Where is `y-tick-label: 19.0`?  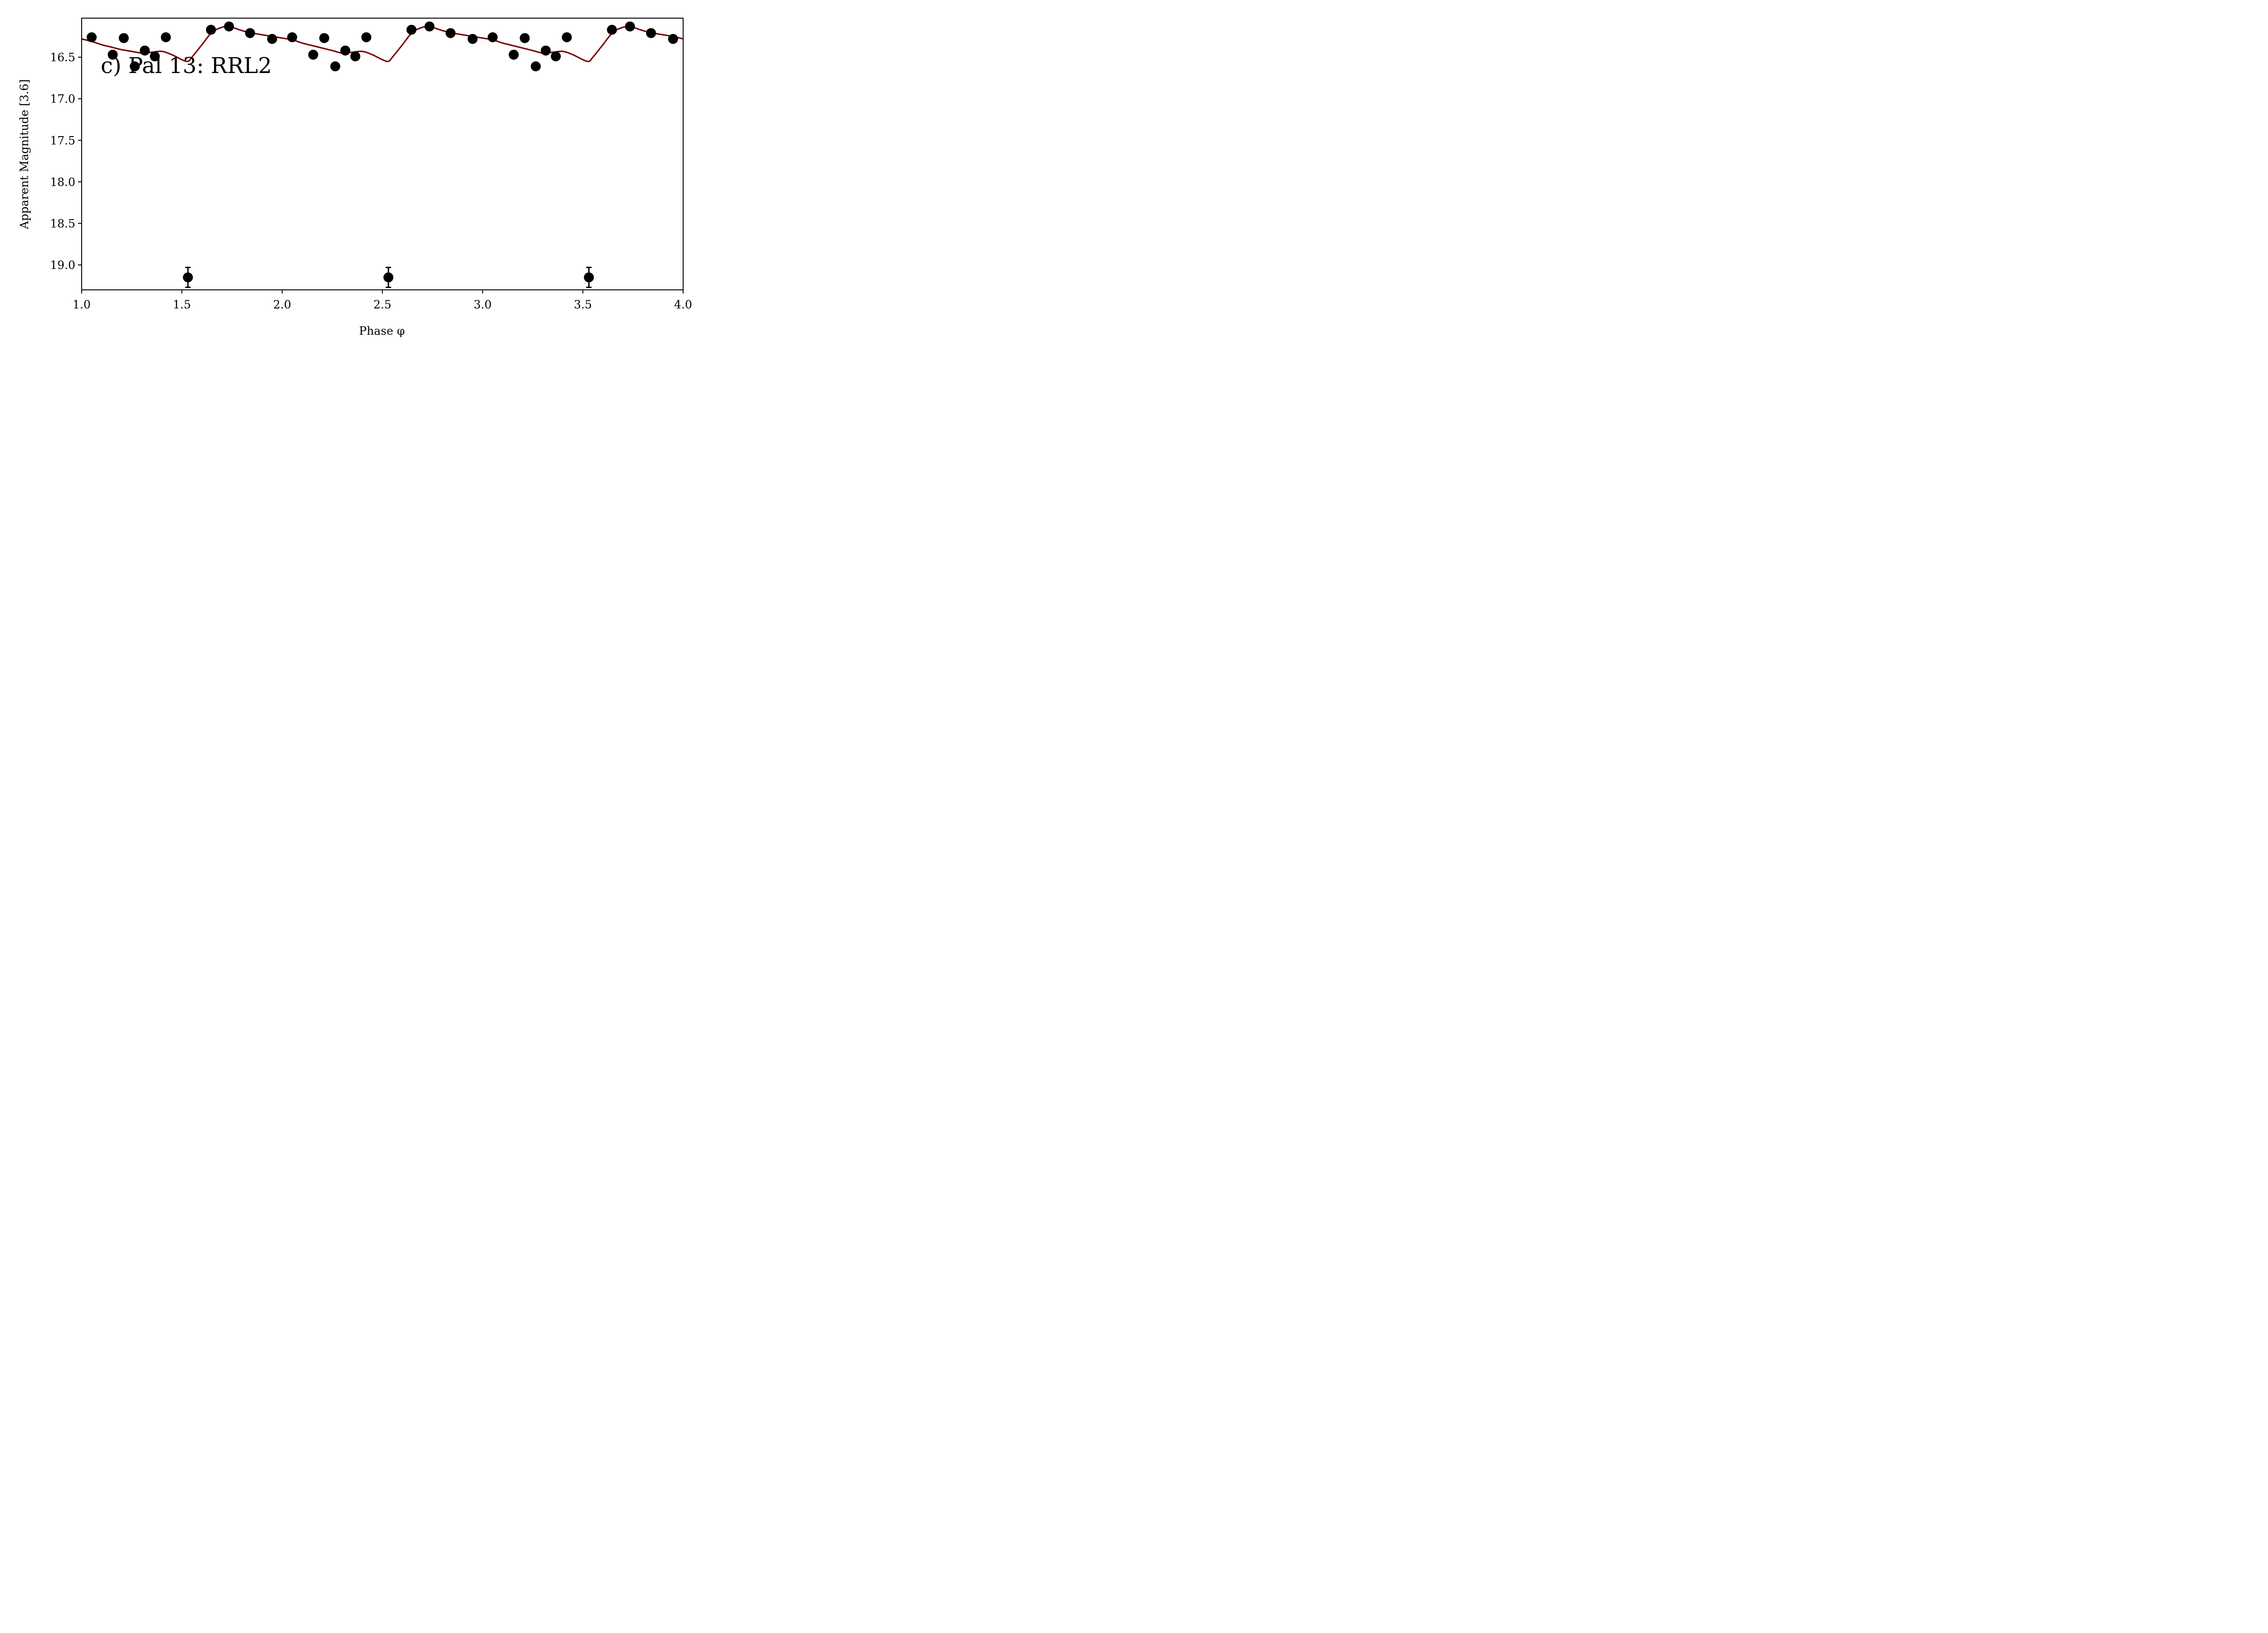
y-tick-label: 19.0 is located at coordinates (63, 265).